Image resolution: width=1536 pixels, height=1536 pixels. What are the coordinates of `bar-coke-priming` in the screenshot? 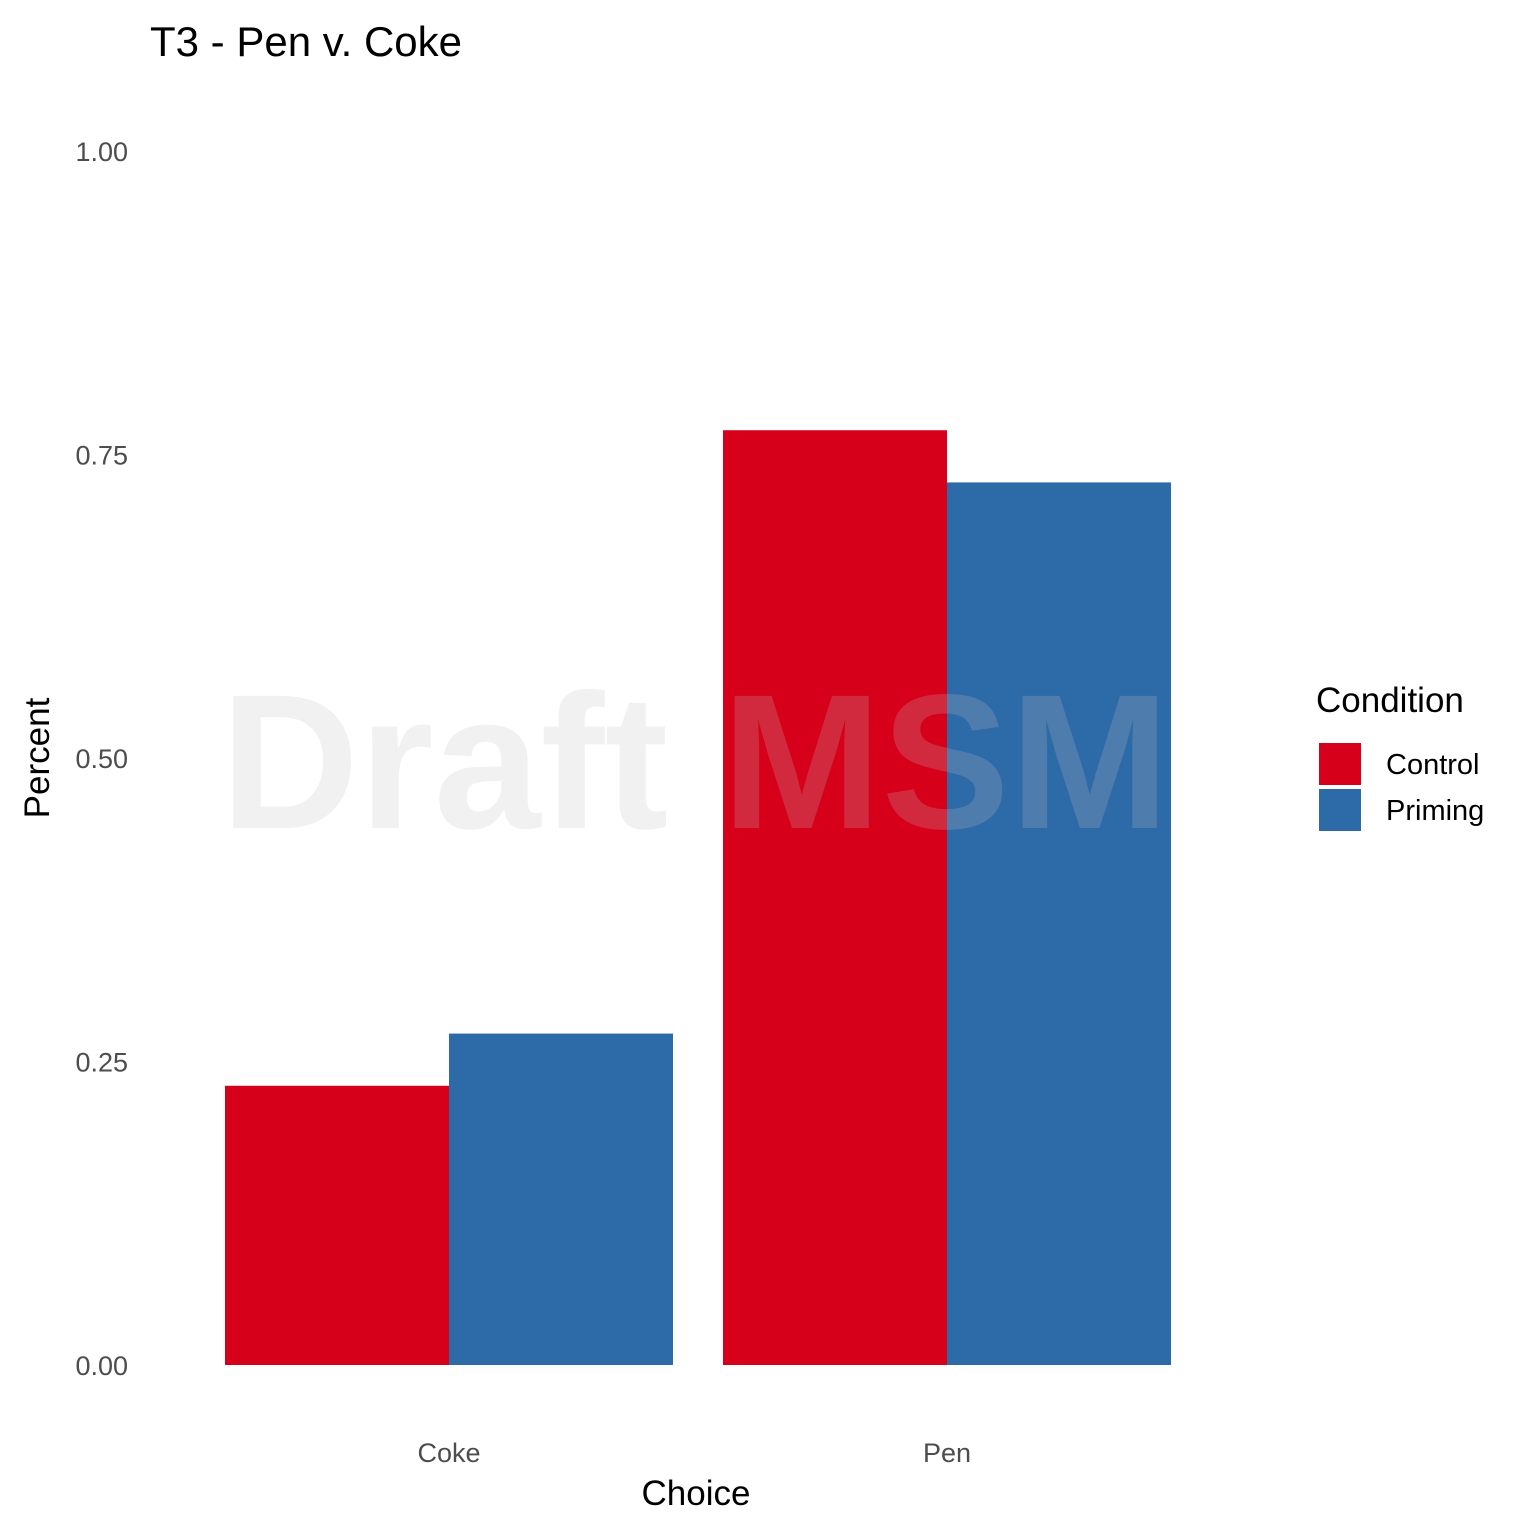 It's located at (561, 1199).